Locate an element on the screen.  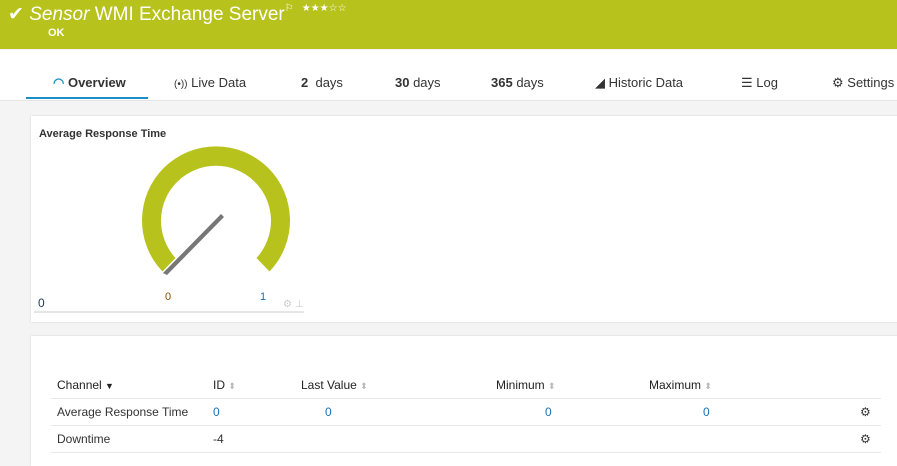
sensor-header: ✔ Sensor WMI Exchange Server⚐ ★★★☆☆ OK is located at coordinates (448, 24).